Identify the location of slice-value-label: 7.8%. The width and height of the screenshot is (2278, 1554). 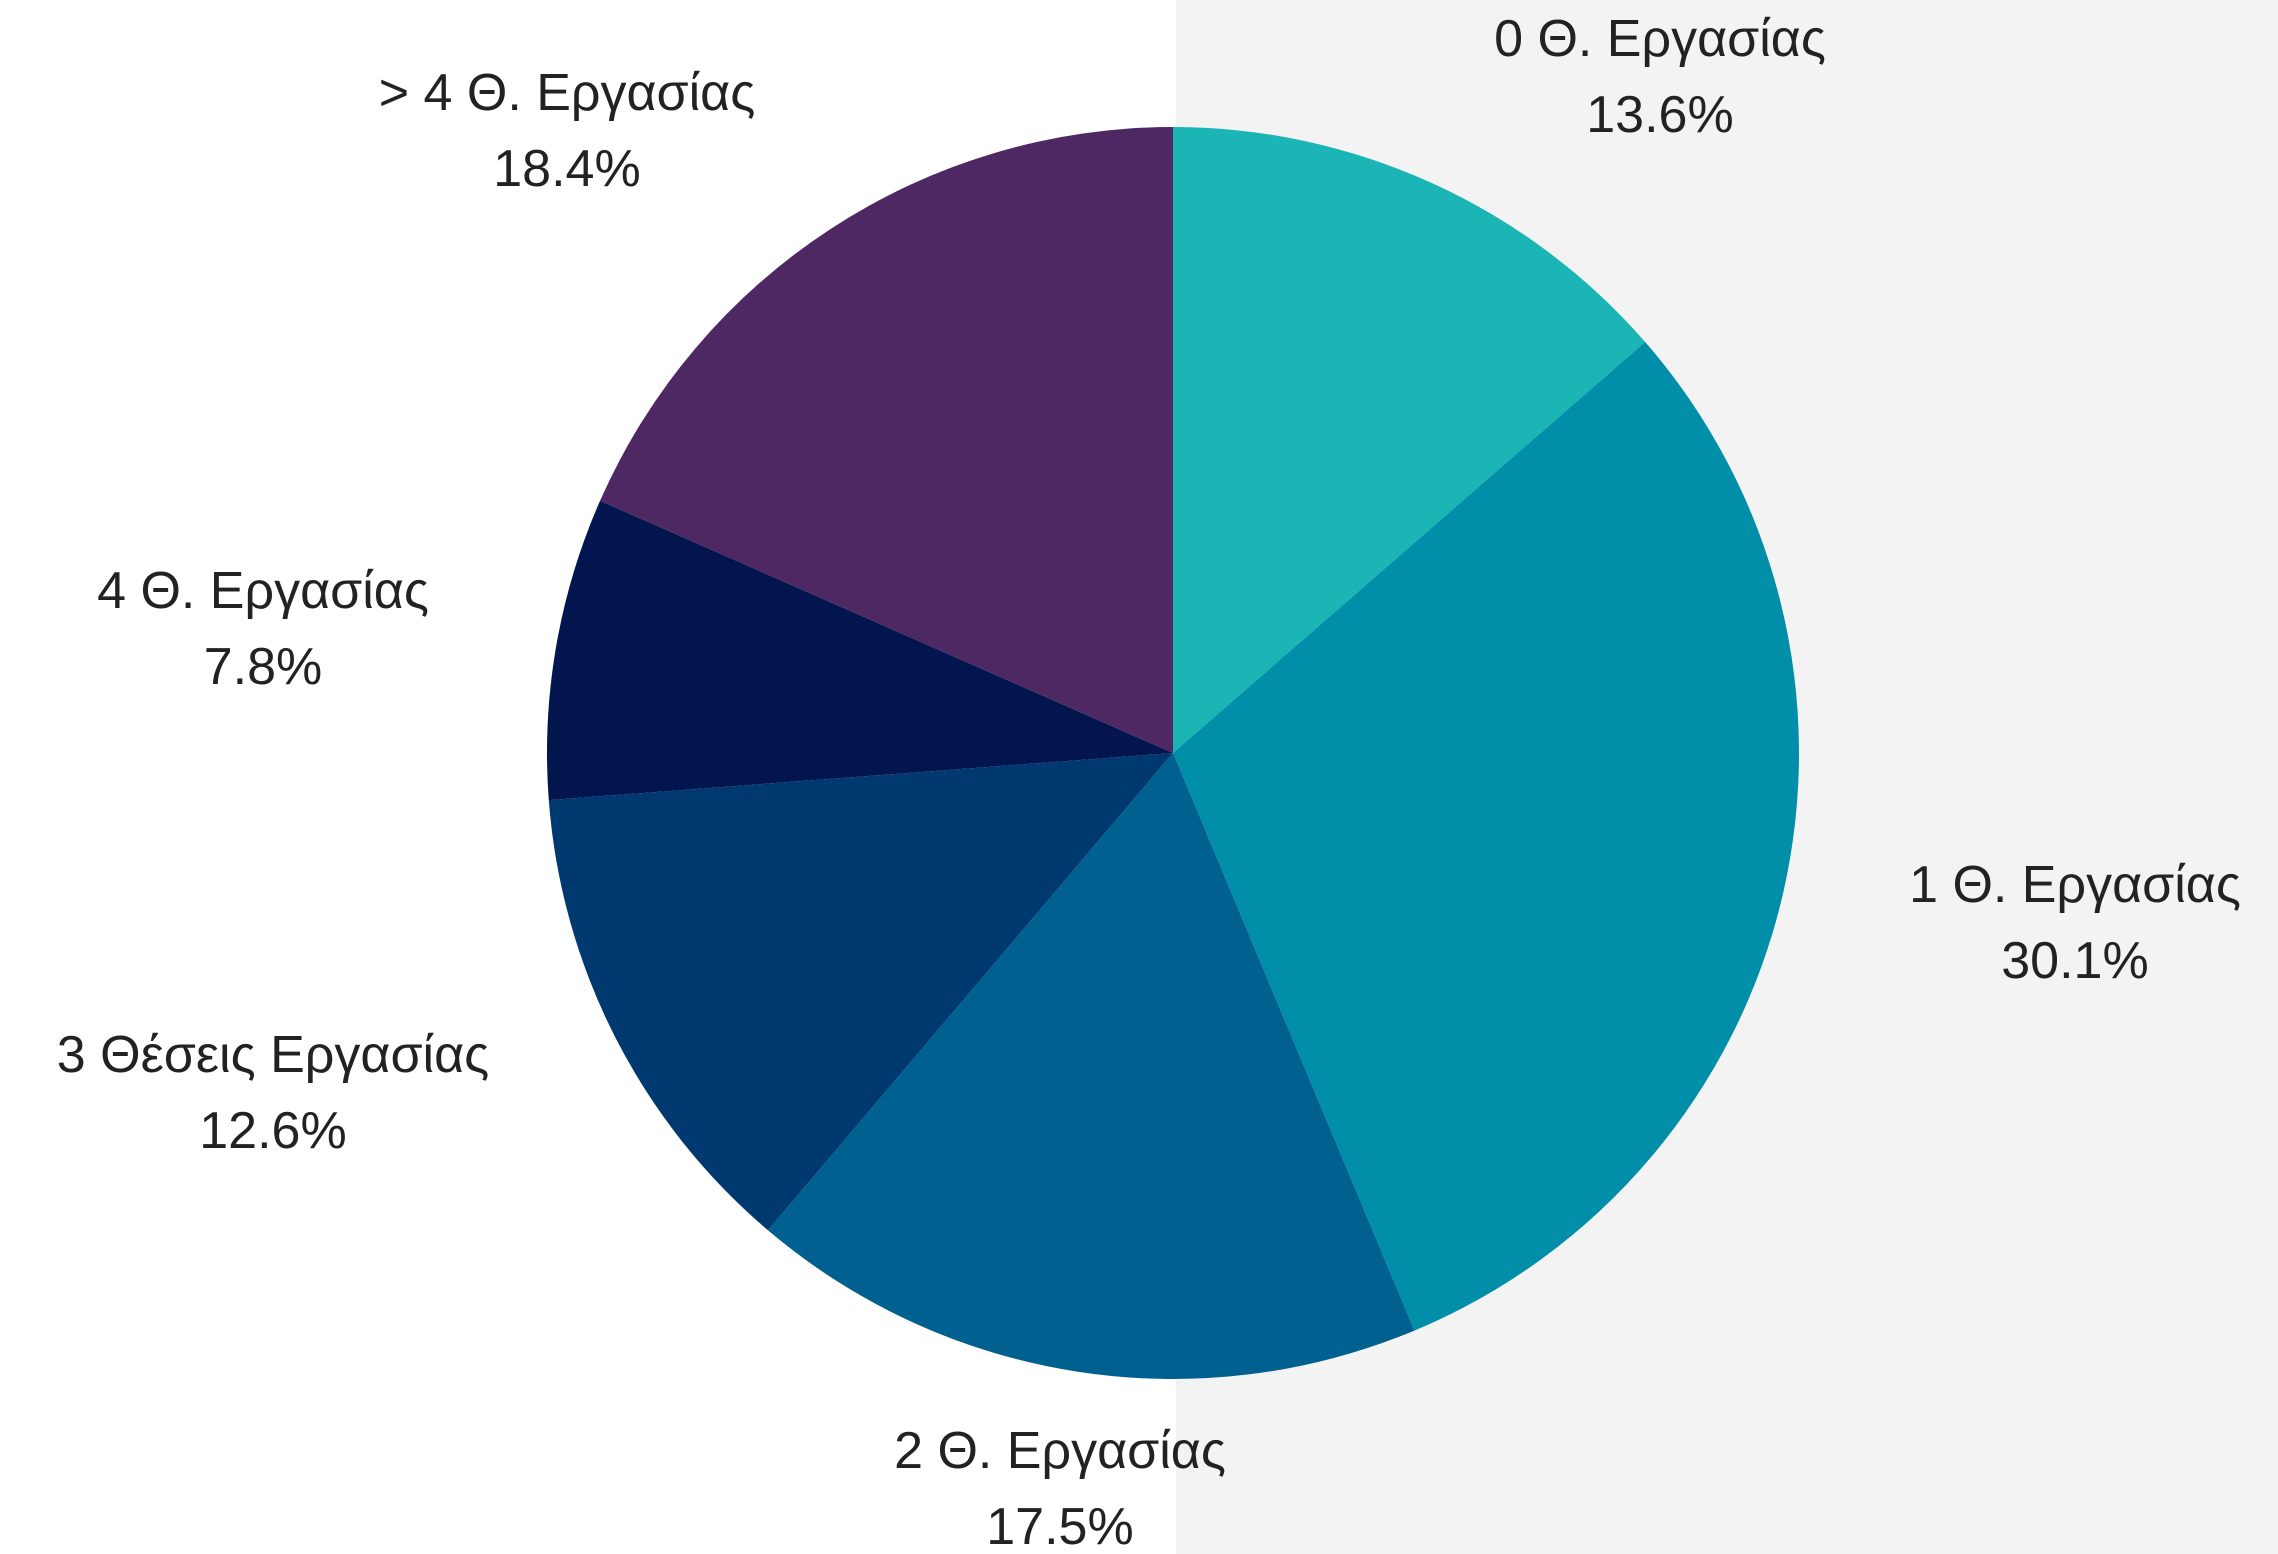
(263, 667).